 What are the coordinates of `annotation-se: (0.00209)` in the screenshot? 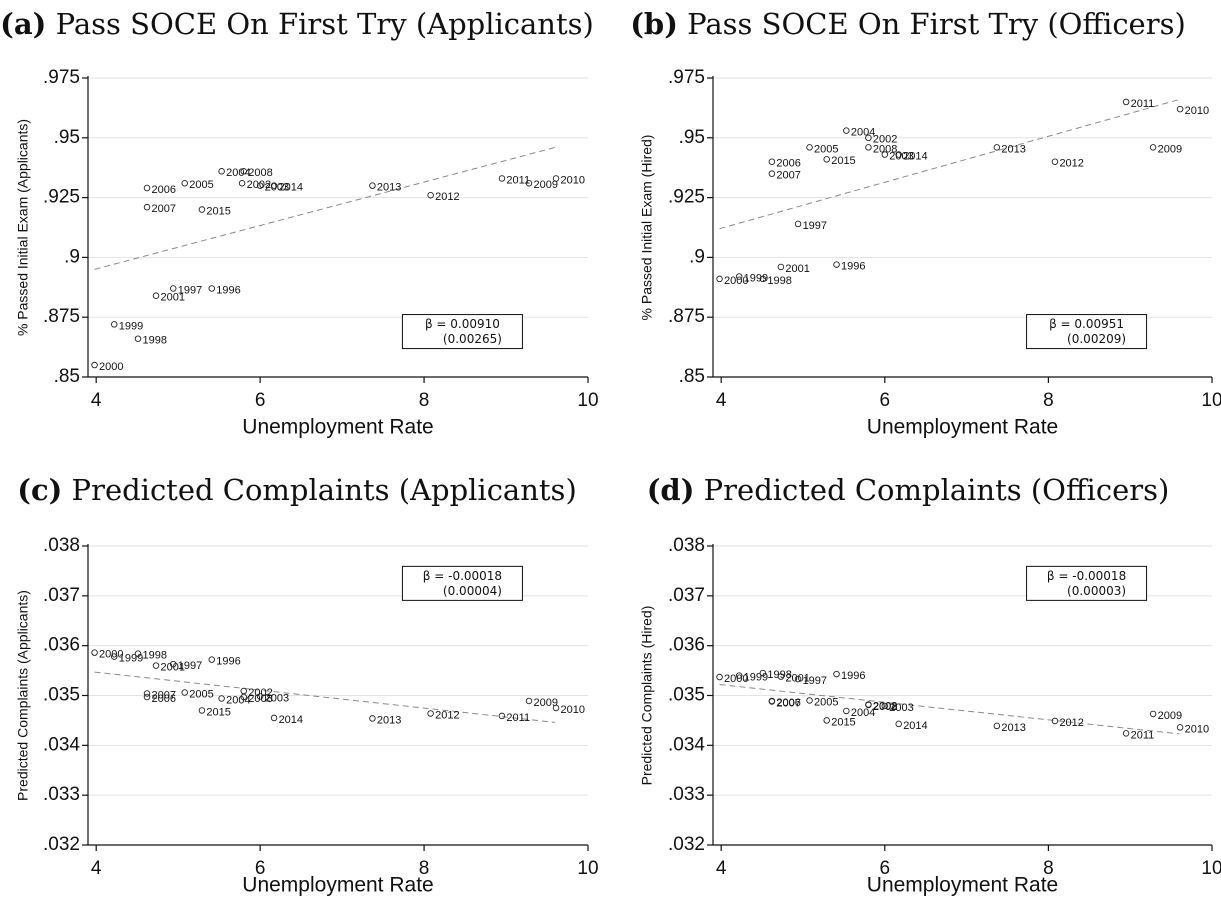 It's located at (1096, 339).